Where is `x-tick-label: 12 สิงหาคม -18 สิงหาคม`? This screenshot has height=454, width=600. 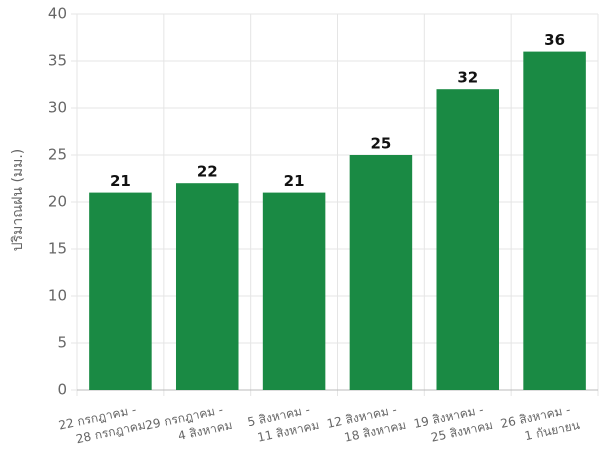 x-tick-label: 12 สิงหาคม -18 สิงหาคม is located at coordinates (367, 423).